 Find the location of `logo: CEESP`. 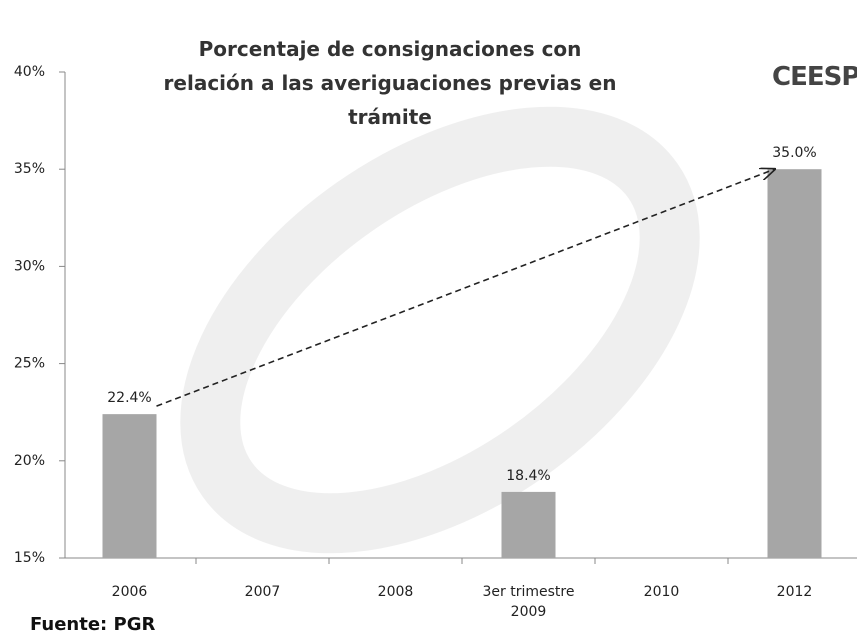

logo: CEESP is located at coordinates (814, 77).